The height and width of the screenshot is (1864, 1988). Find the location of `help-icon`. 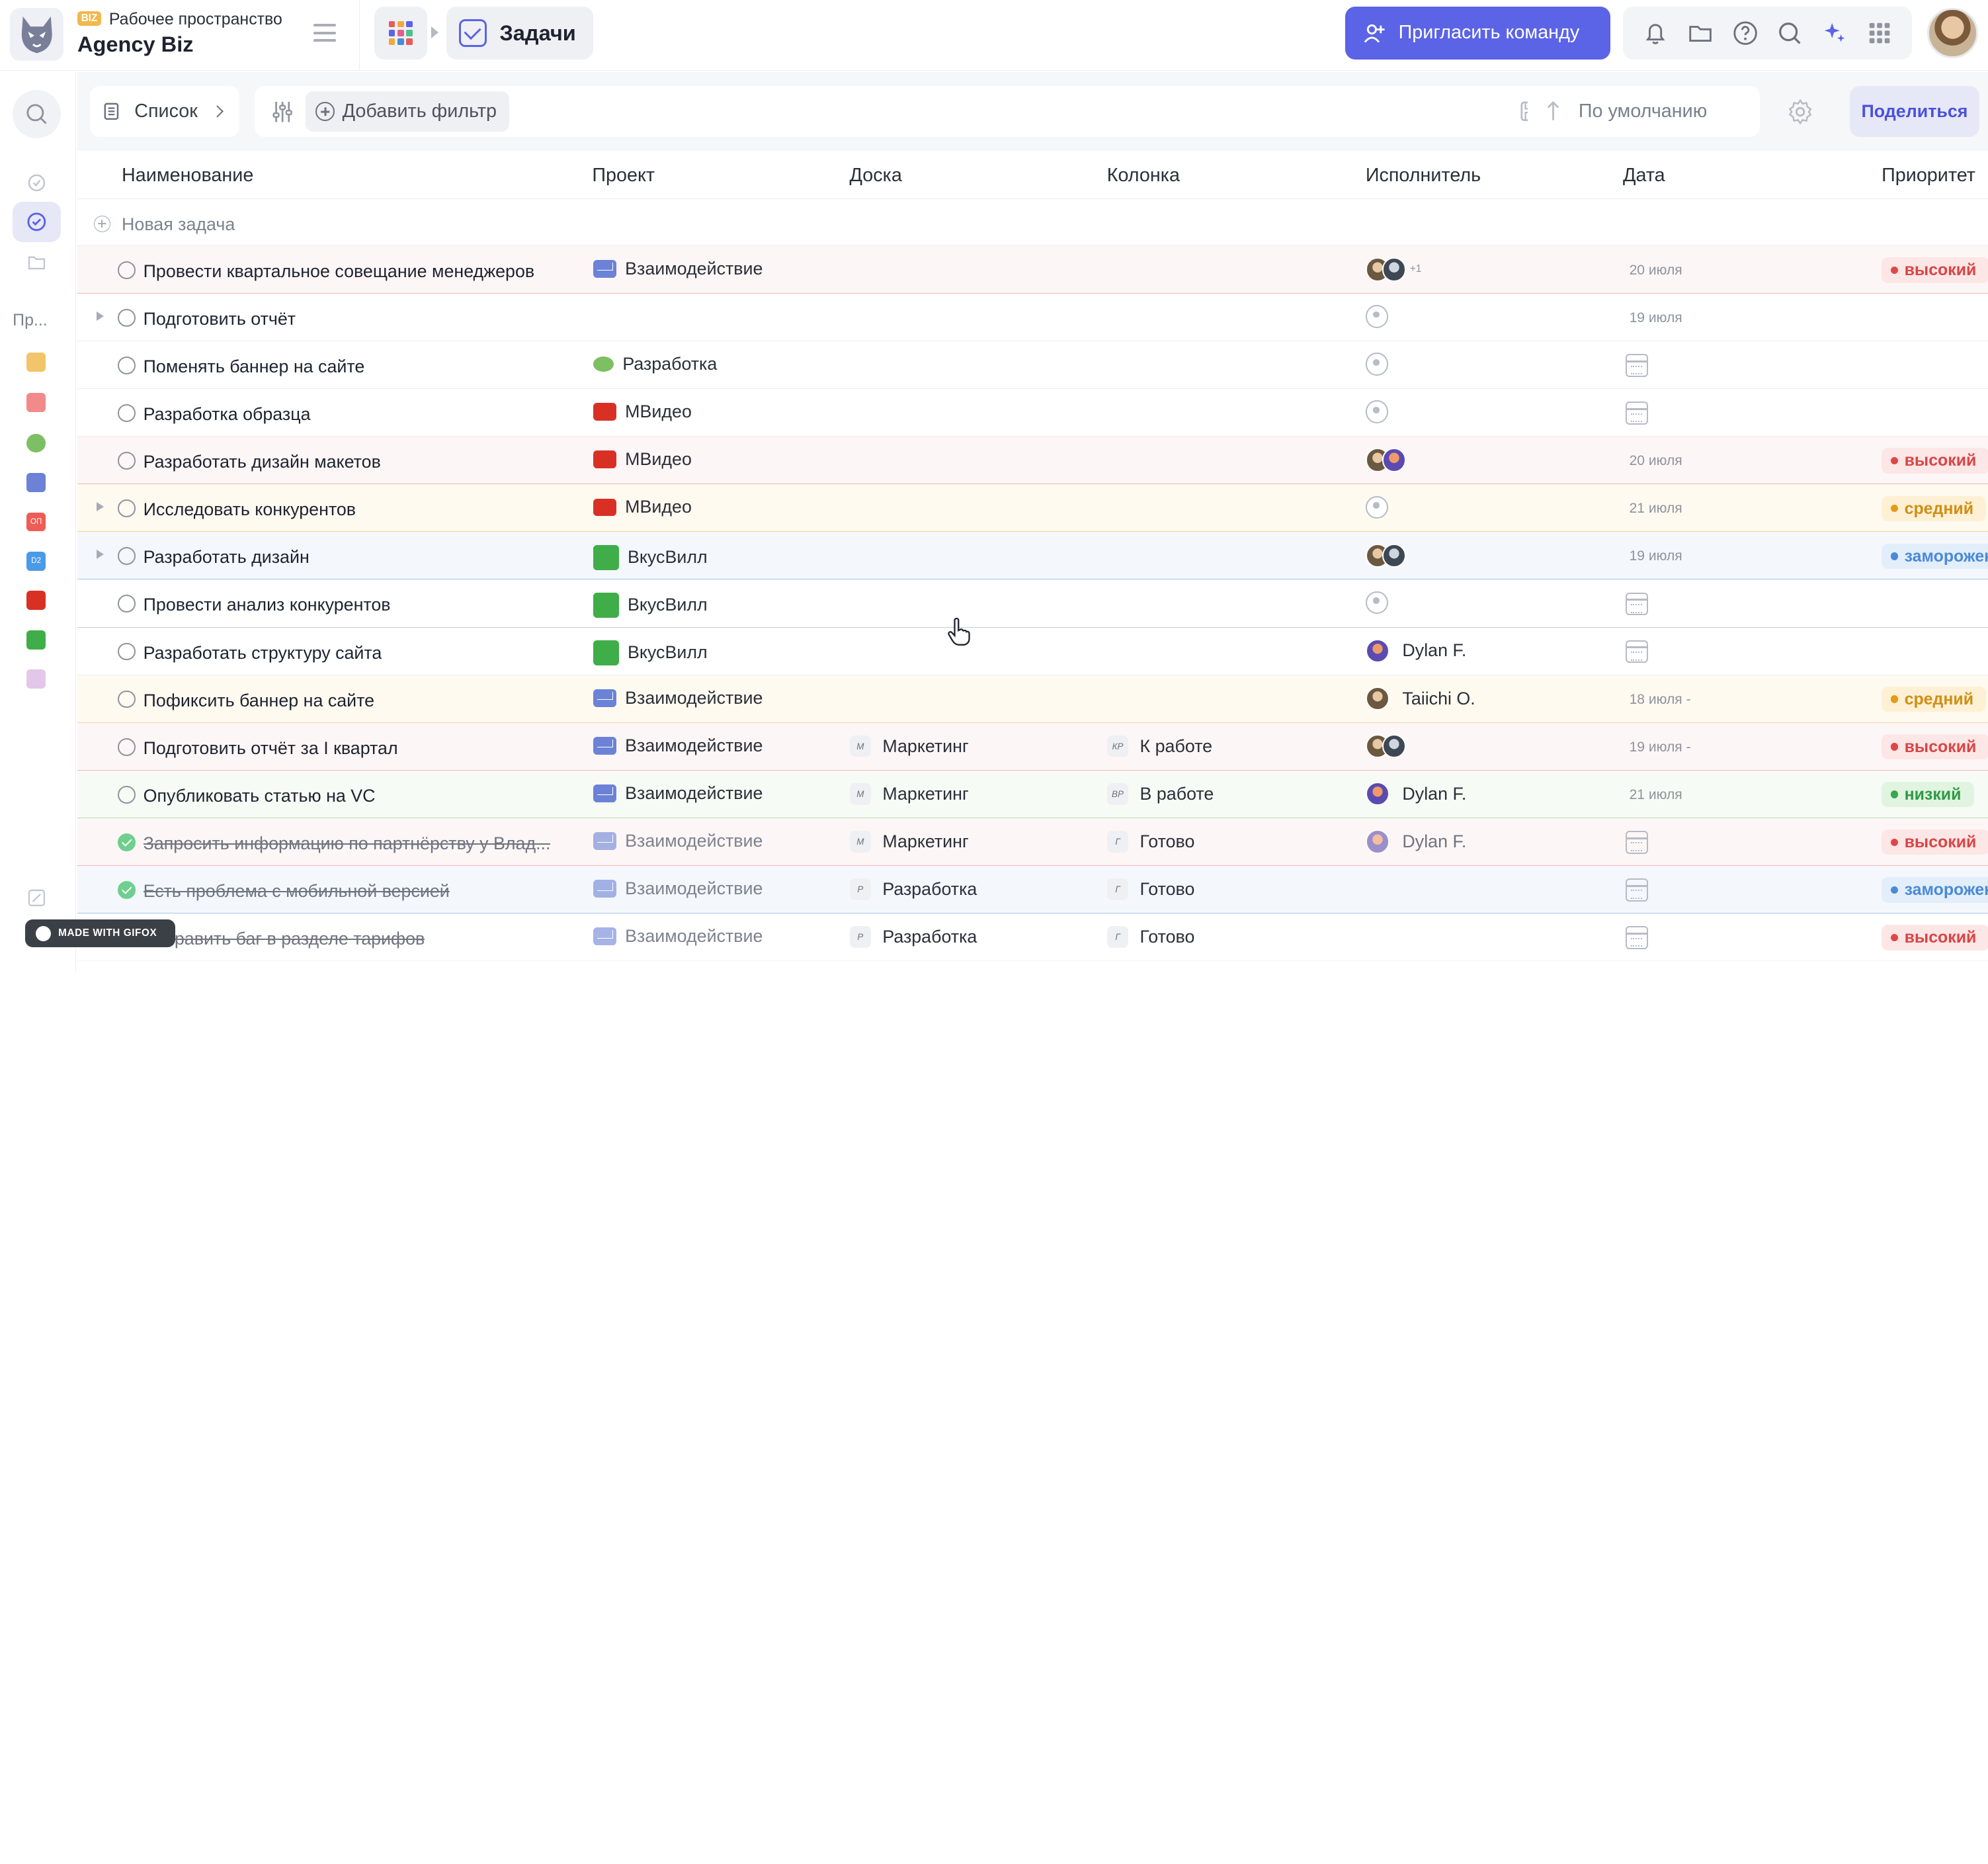

help-icon is located at coordinates (1745, 33).